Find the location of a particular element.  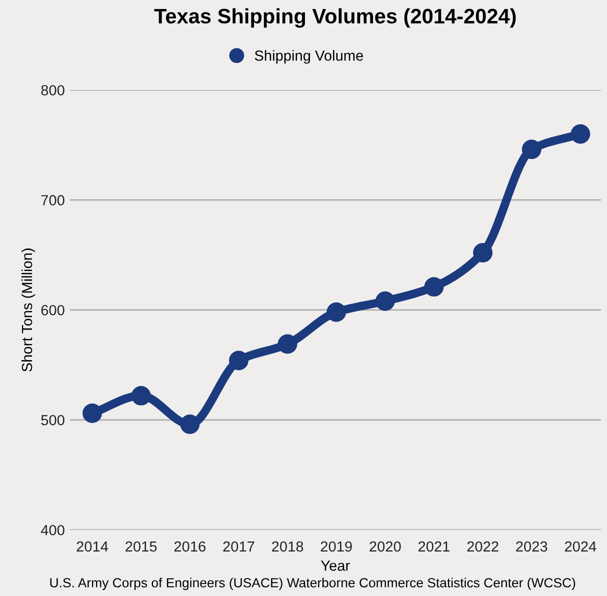

y-tick-label: 500 is located at coordinates (52, 420).